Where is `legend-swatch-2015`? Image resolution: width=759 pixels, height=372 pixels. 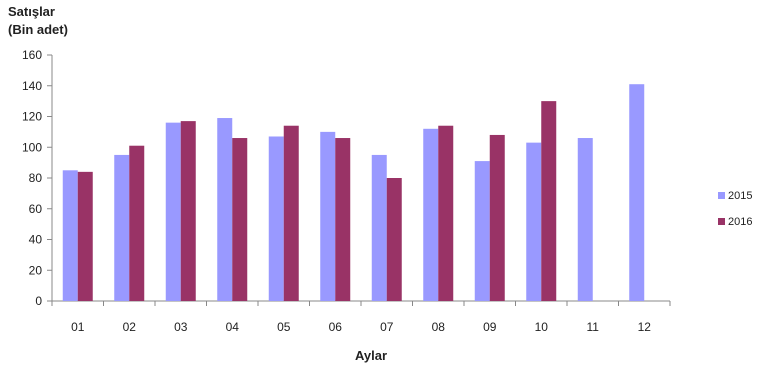
legend-swatch-2015 is located at coordinates (721, 195).